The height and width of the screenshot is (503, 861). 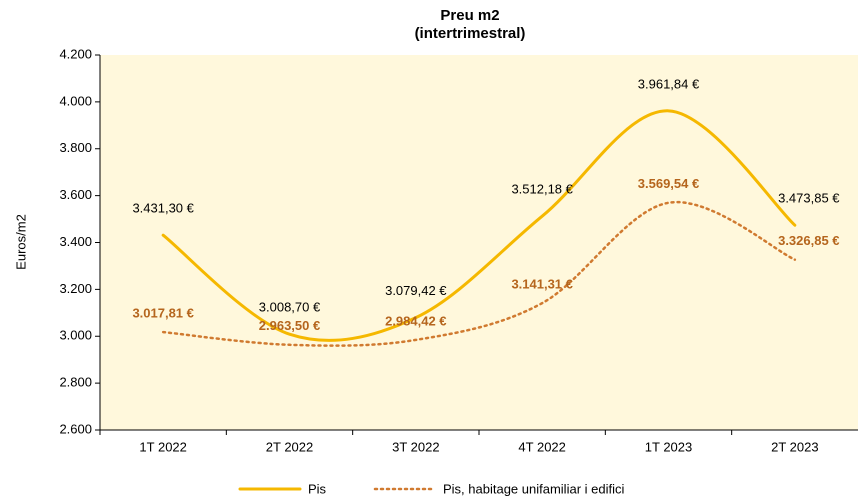 I want to click on data-label: 3.017,81 €, so click(x=162, y=313).